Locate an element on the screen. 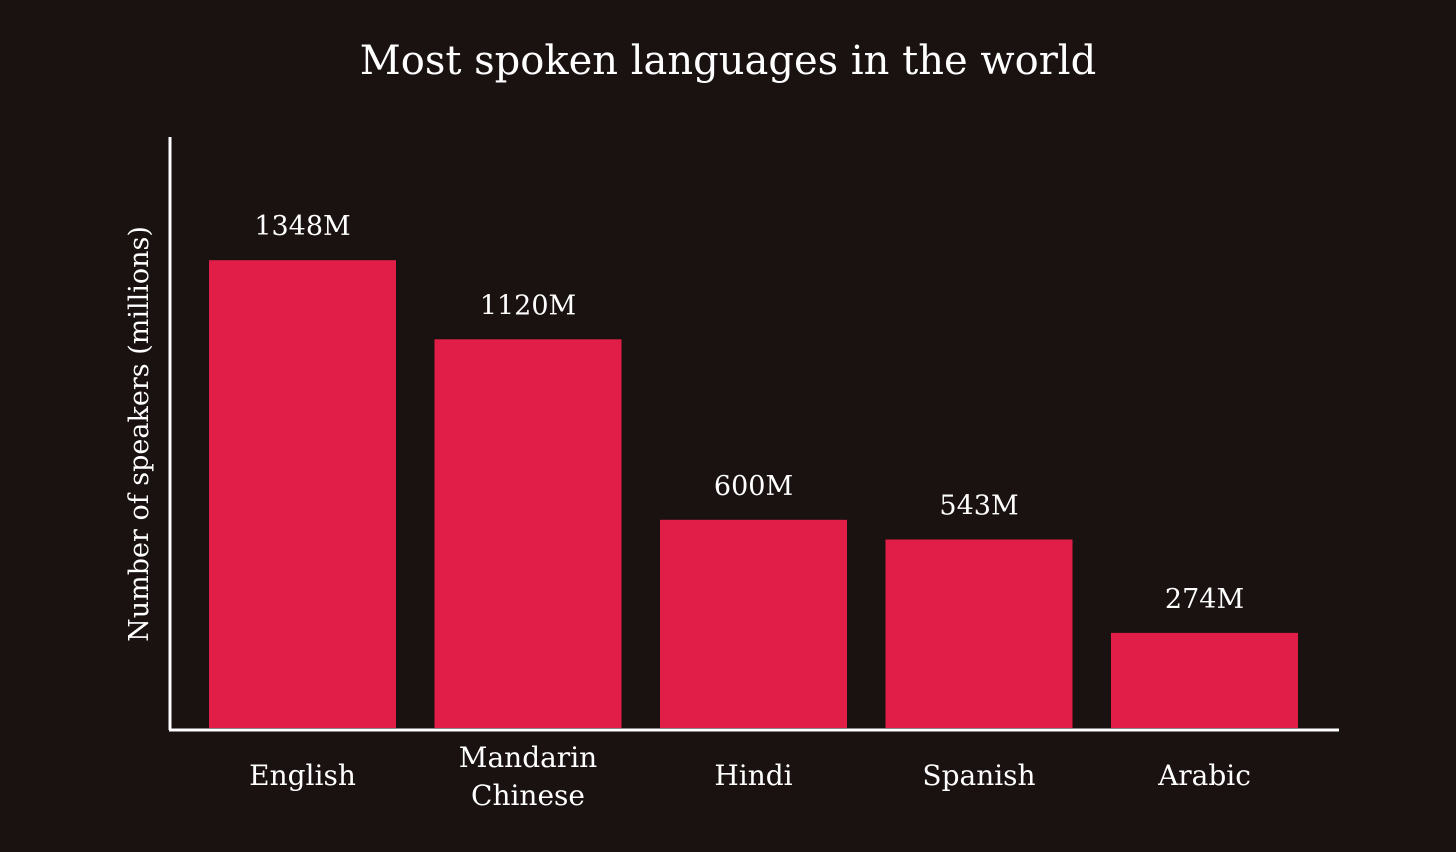  value-label-4: 274M is located at coordinates (1204, 599).